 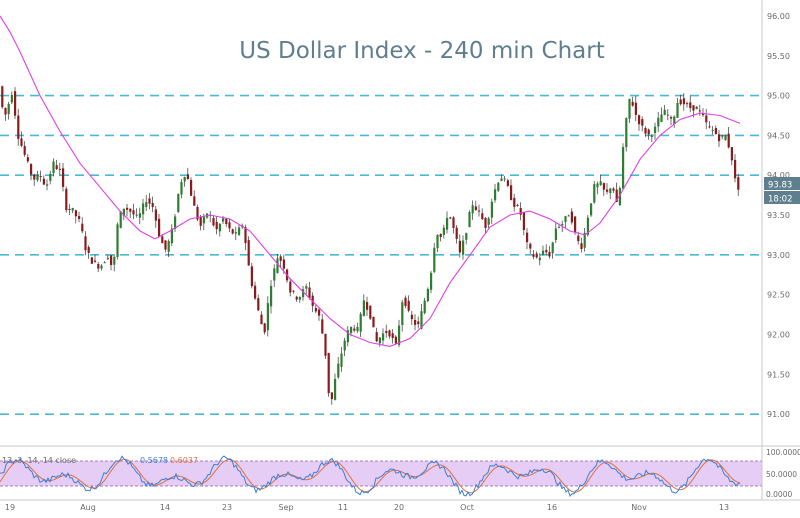 I want to click on osc-scale-0: 0.0000, so click(x=779, y=494).